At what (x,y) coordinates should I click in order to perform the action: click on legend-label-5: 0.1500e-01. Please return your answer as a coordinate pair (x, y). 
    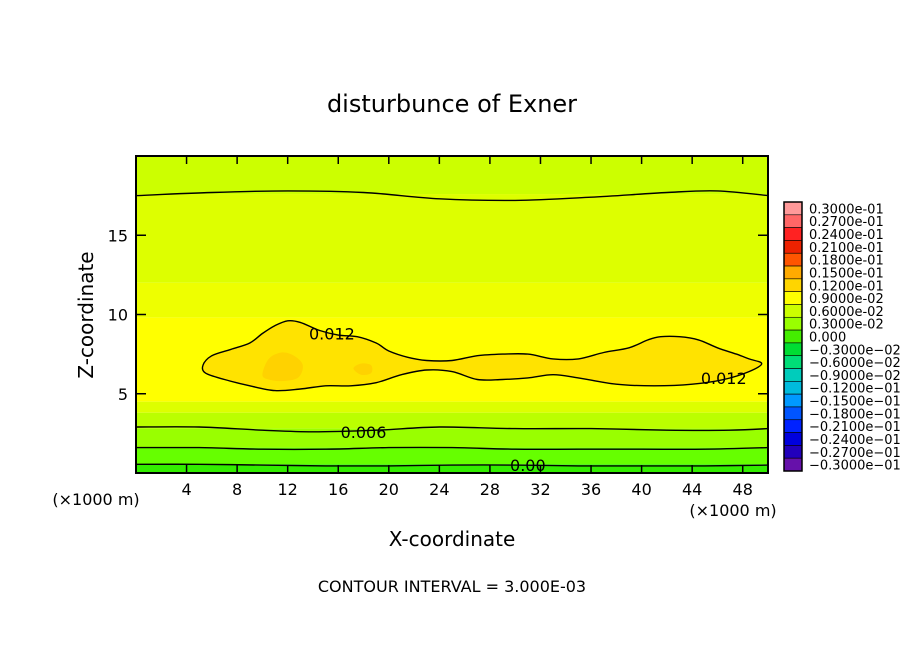
    Looking at the image, I should click on (846, 273).